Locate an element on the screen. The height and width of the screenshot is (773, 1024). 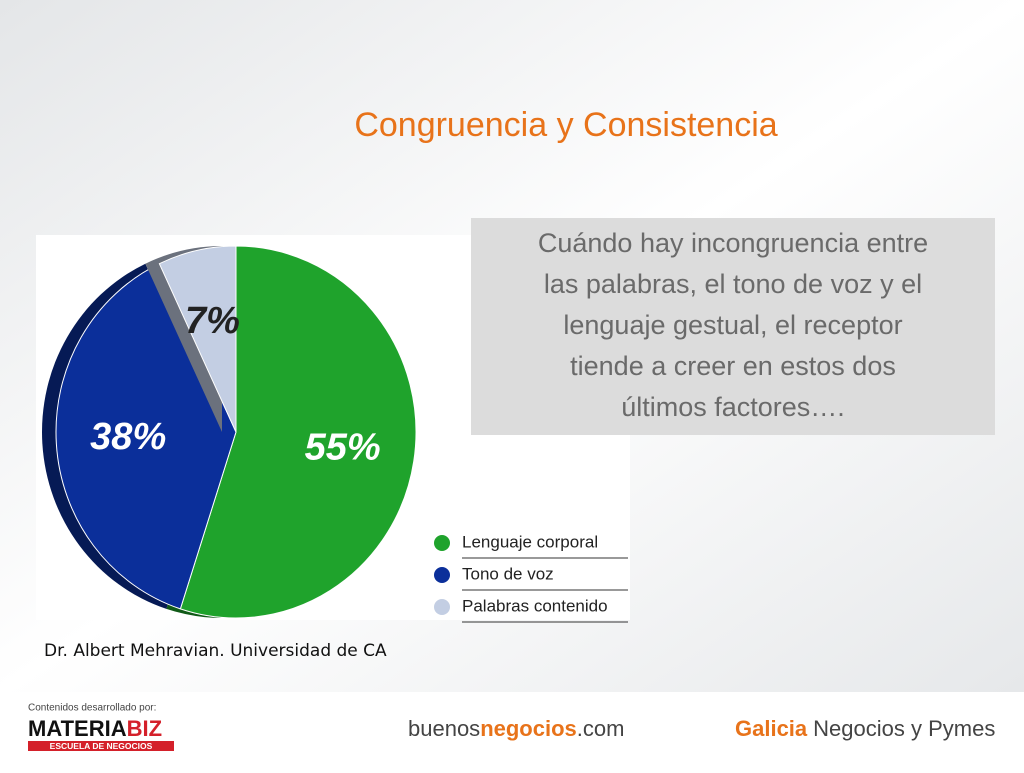
callout-line: las palabras, el tono de voz y el is located at coordinates (733, 284).